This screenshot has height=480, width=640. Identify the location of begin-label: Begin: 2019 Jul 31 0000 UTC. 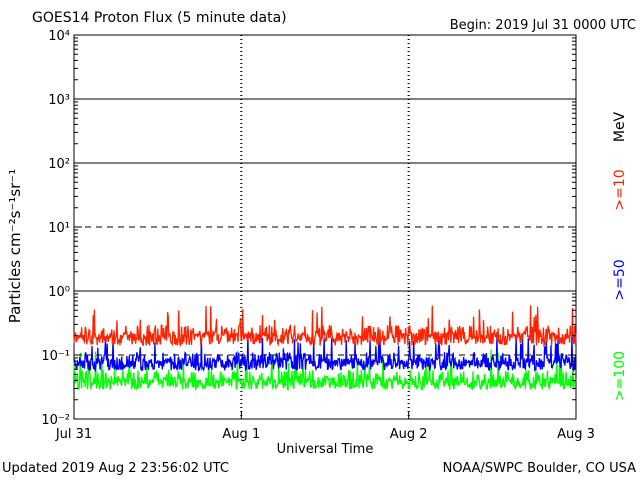
(543, 25).